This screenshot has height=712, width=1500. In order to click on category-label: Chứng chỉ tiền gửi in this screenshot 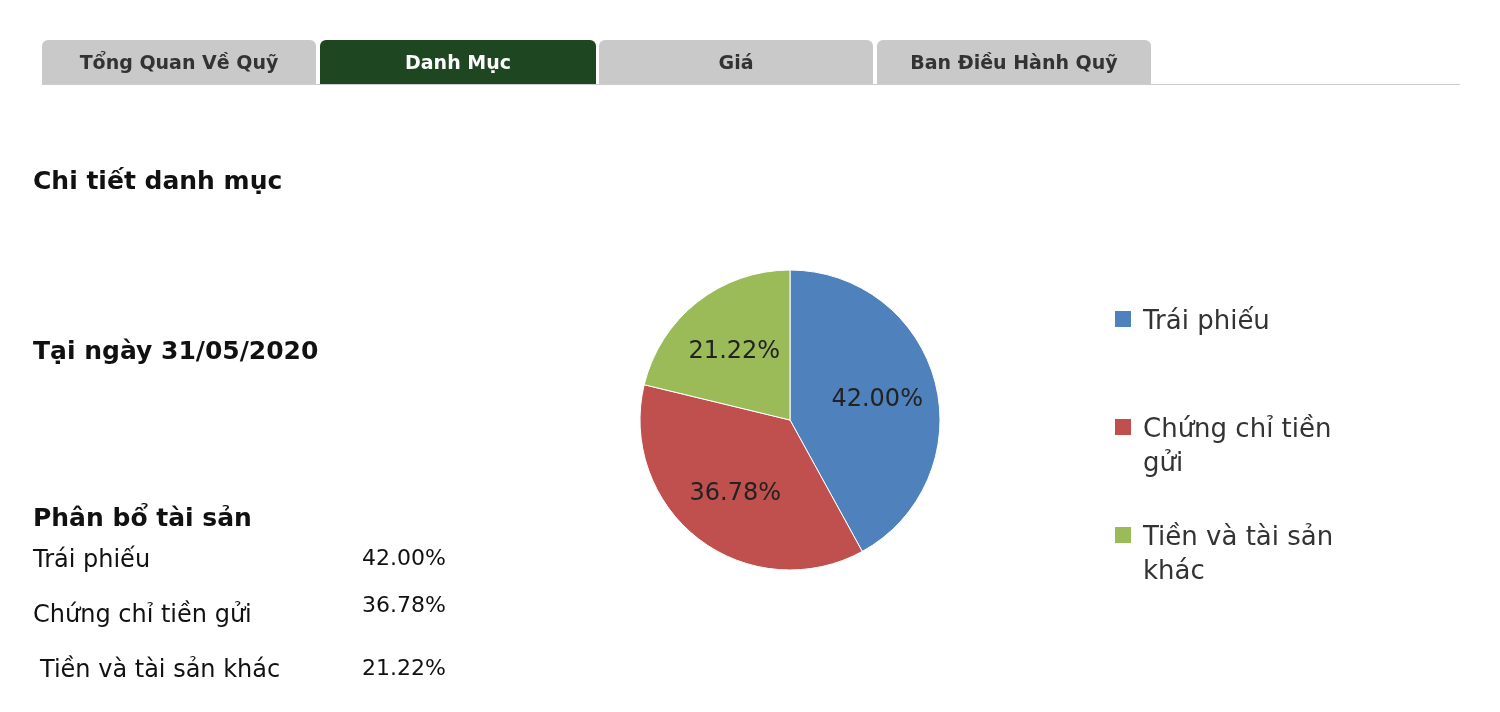, I will do `click(142, 614)`.